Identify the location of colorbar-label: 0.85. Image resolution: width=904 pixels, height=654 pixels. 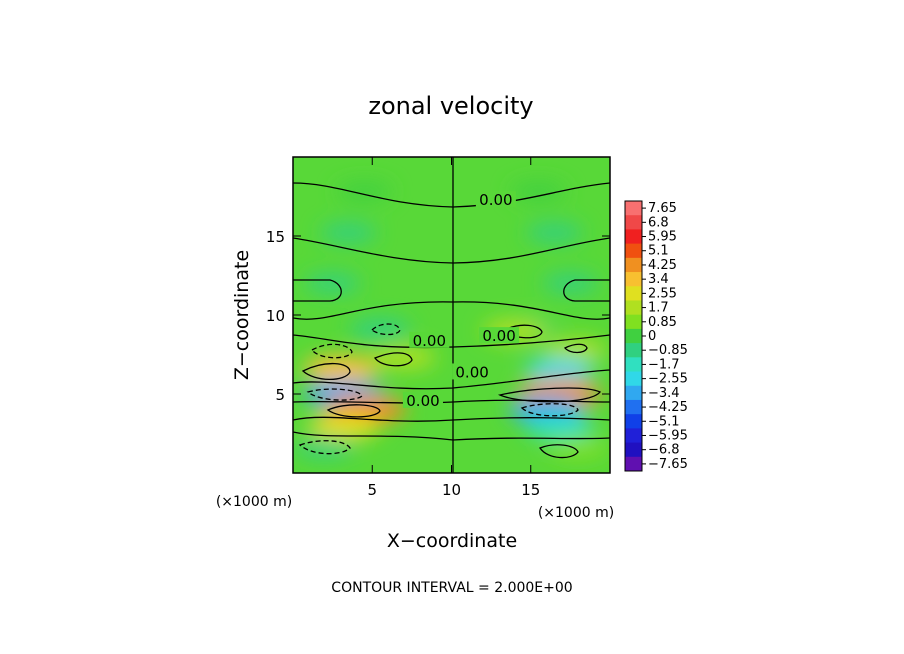
(662, 322).